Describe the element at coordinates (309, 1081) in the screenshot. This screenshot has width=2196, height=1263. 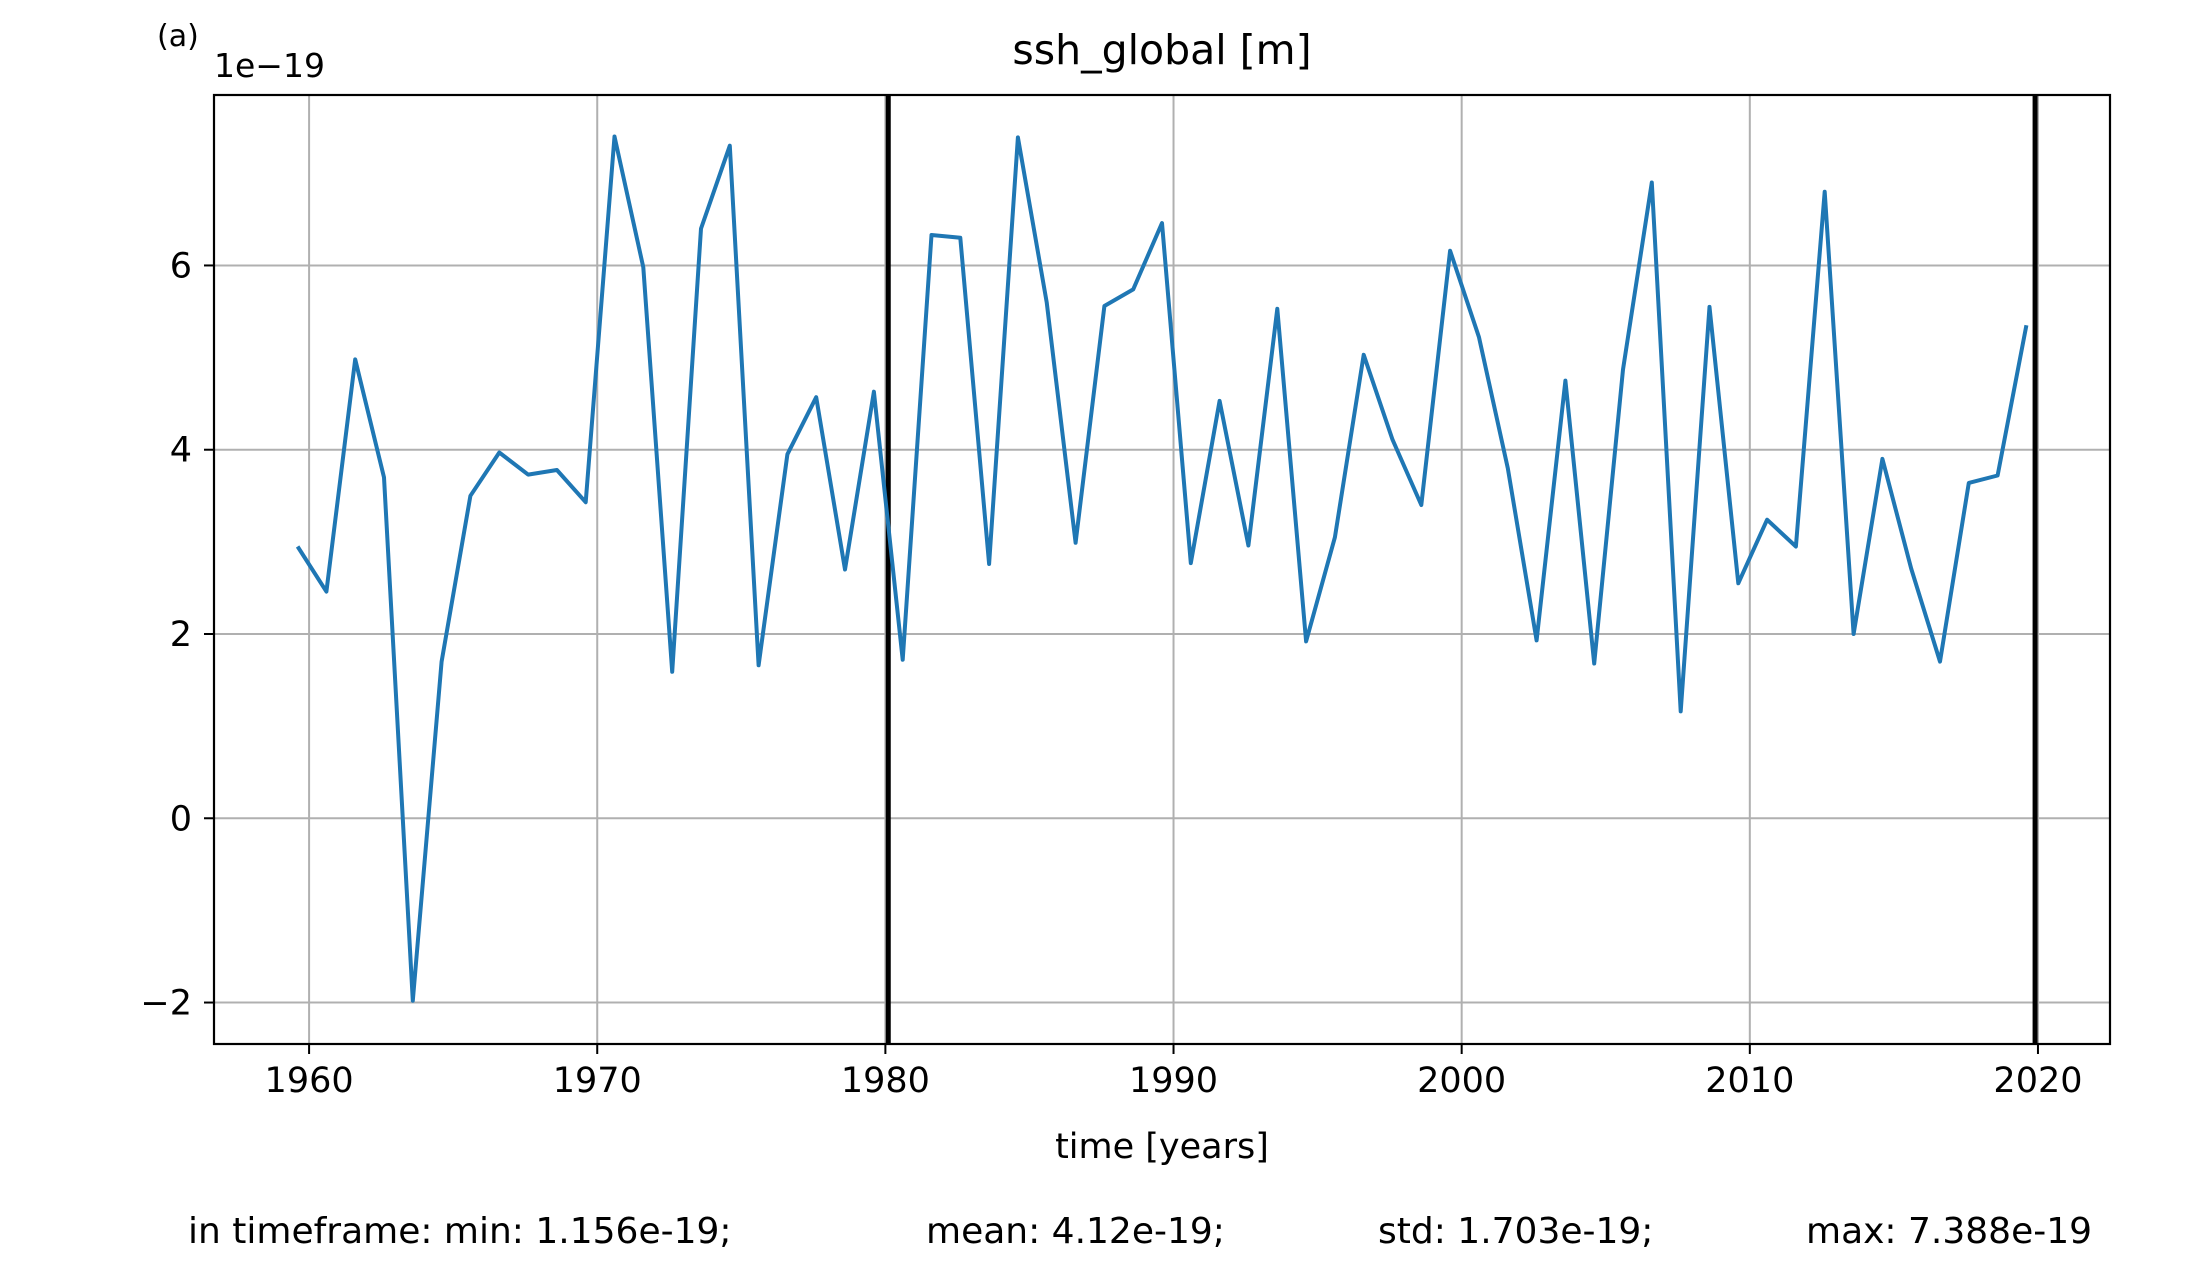
I see `x-tick-label: 1960` at that location.